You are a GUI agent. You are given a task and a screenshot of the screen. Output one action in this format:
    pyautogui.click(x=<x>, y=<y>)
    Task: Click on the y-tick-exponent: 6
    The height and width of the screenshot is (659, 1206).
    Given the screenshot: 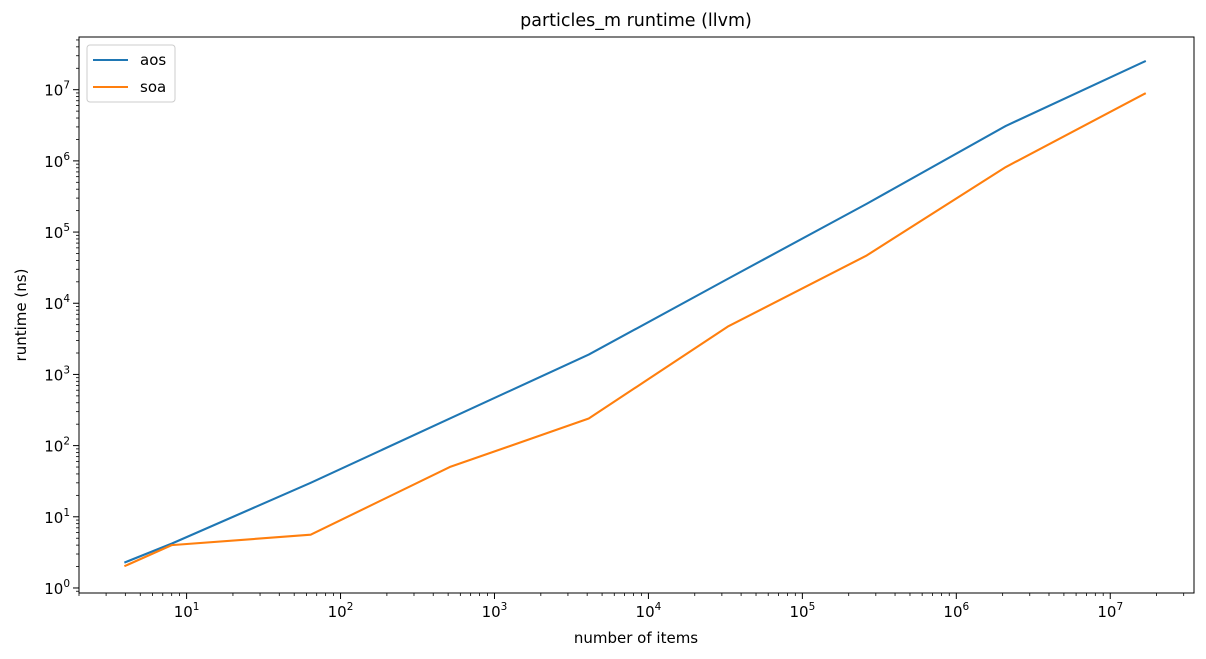 What is the action you would take?
    pyautogui.click(x=66, y=157)
    